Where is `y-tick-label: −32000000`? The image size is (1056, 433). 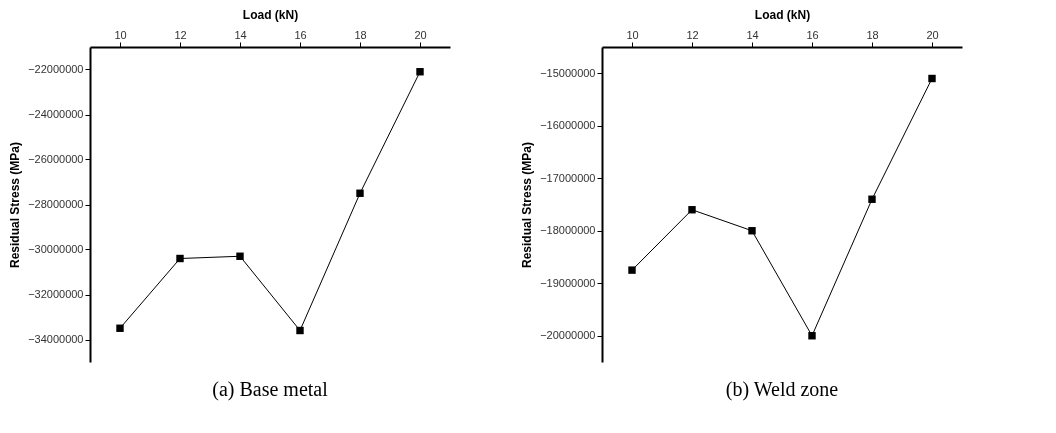 y-tick-label: −32000000 is located at coordinates (56, 294).